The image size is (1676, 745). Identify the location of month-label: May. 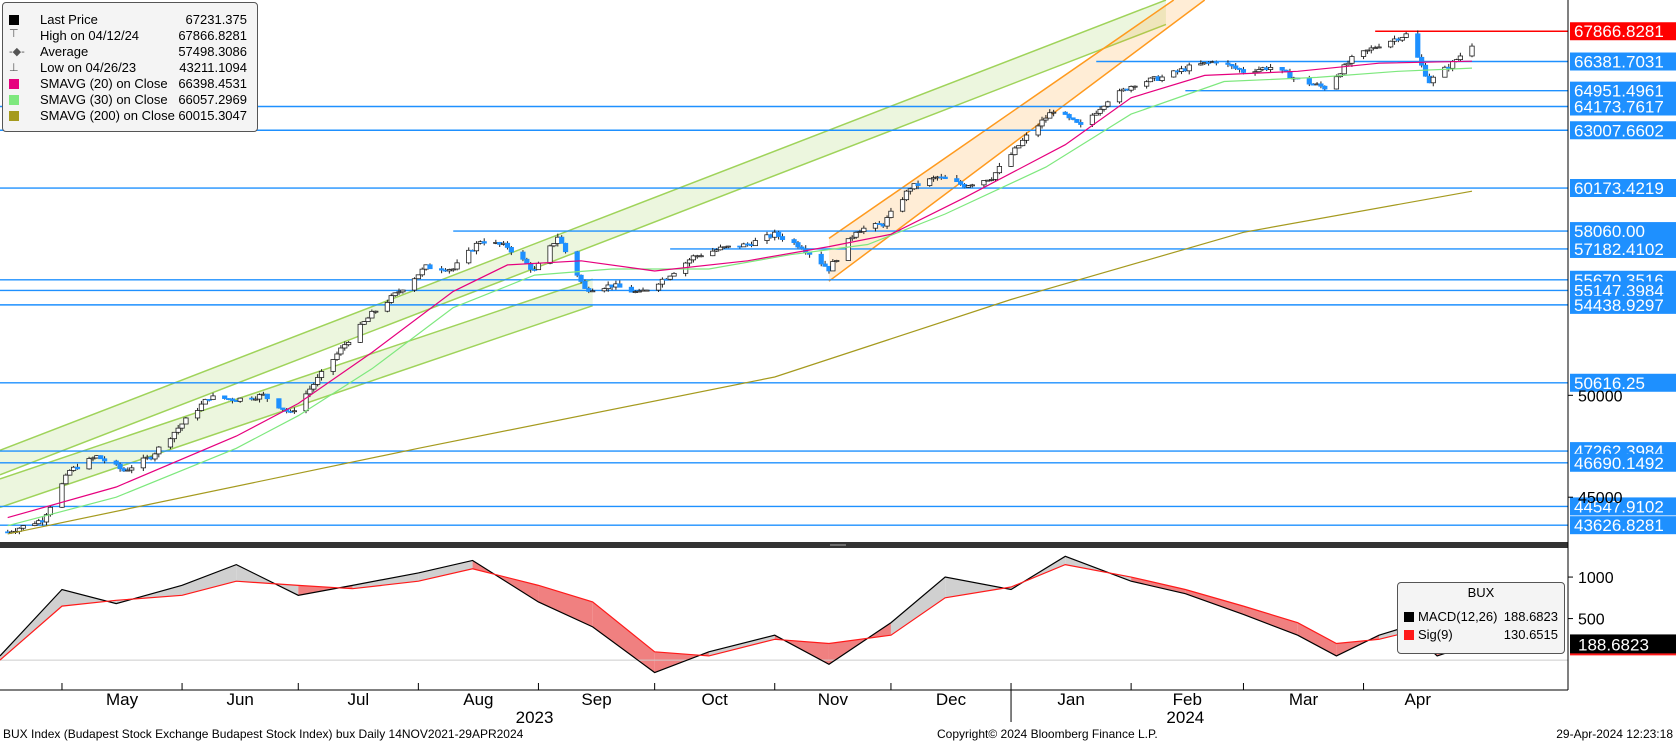
(122, 699).